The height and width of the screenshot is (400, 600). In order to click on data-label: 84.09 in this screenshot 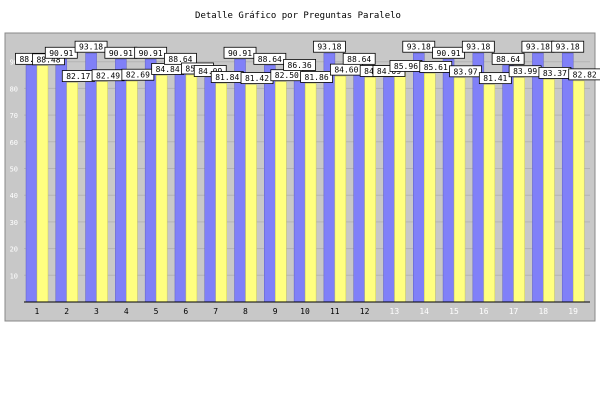, I will do `click(389, 71)`.